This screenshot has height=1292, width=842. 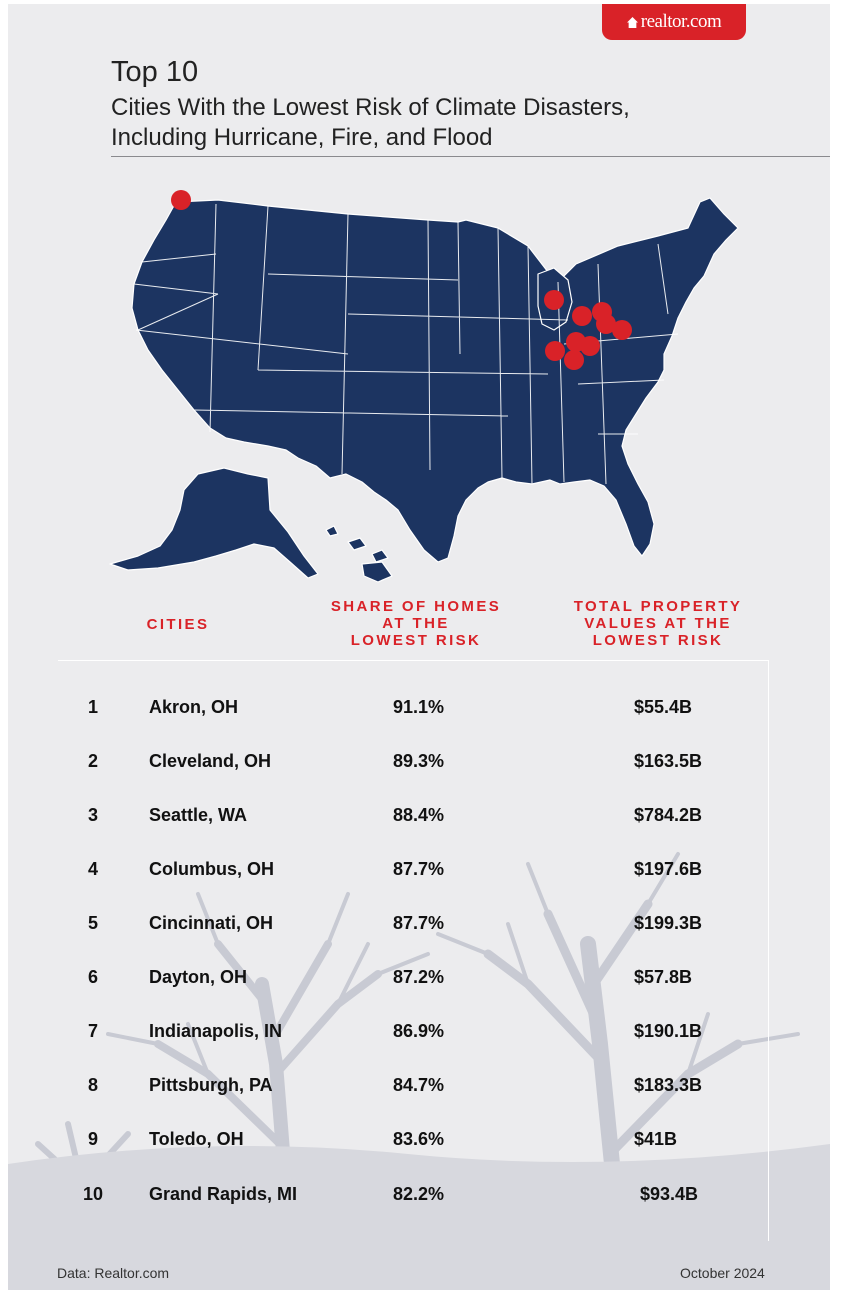 I want to click on rank: 7, so click(x=93, y=1031).